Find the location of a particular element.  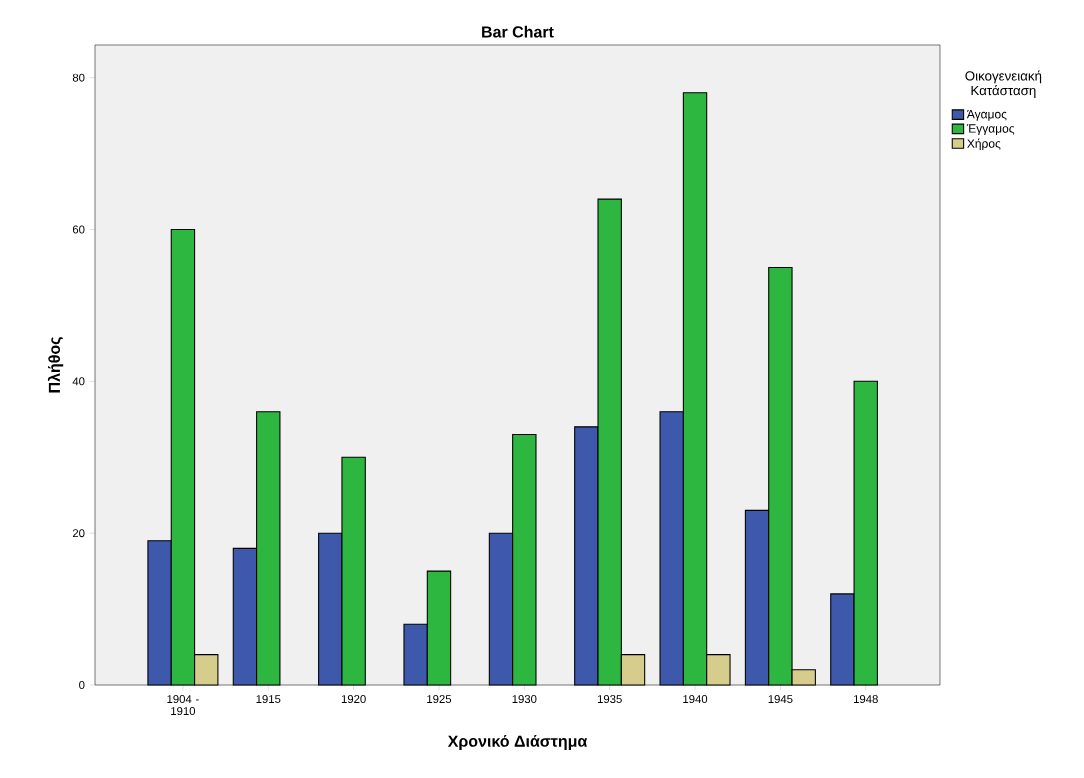

x-tick-label: 1940 is located at coordinates (695, 699).